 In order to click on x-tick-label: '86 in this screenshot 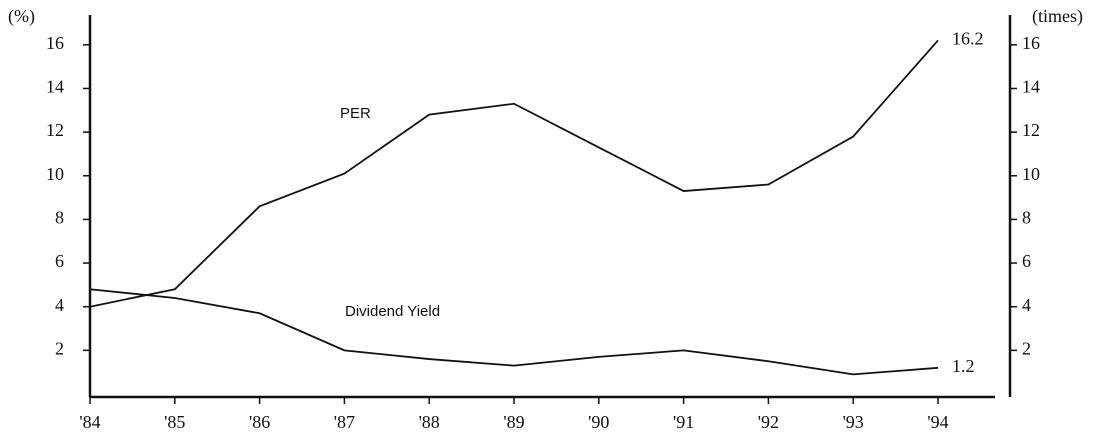, I will do `click(259, 422)`.